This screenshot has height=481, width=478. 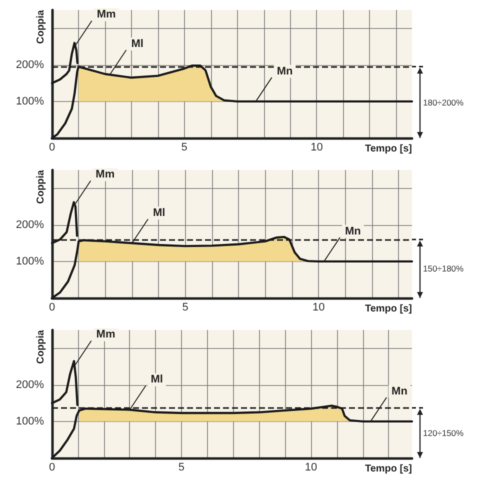 What do you see at coordinates (443, 433) in the screenshot?
I see `ref-line-label: 120÷150%` at bounding box center [443, 433].